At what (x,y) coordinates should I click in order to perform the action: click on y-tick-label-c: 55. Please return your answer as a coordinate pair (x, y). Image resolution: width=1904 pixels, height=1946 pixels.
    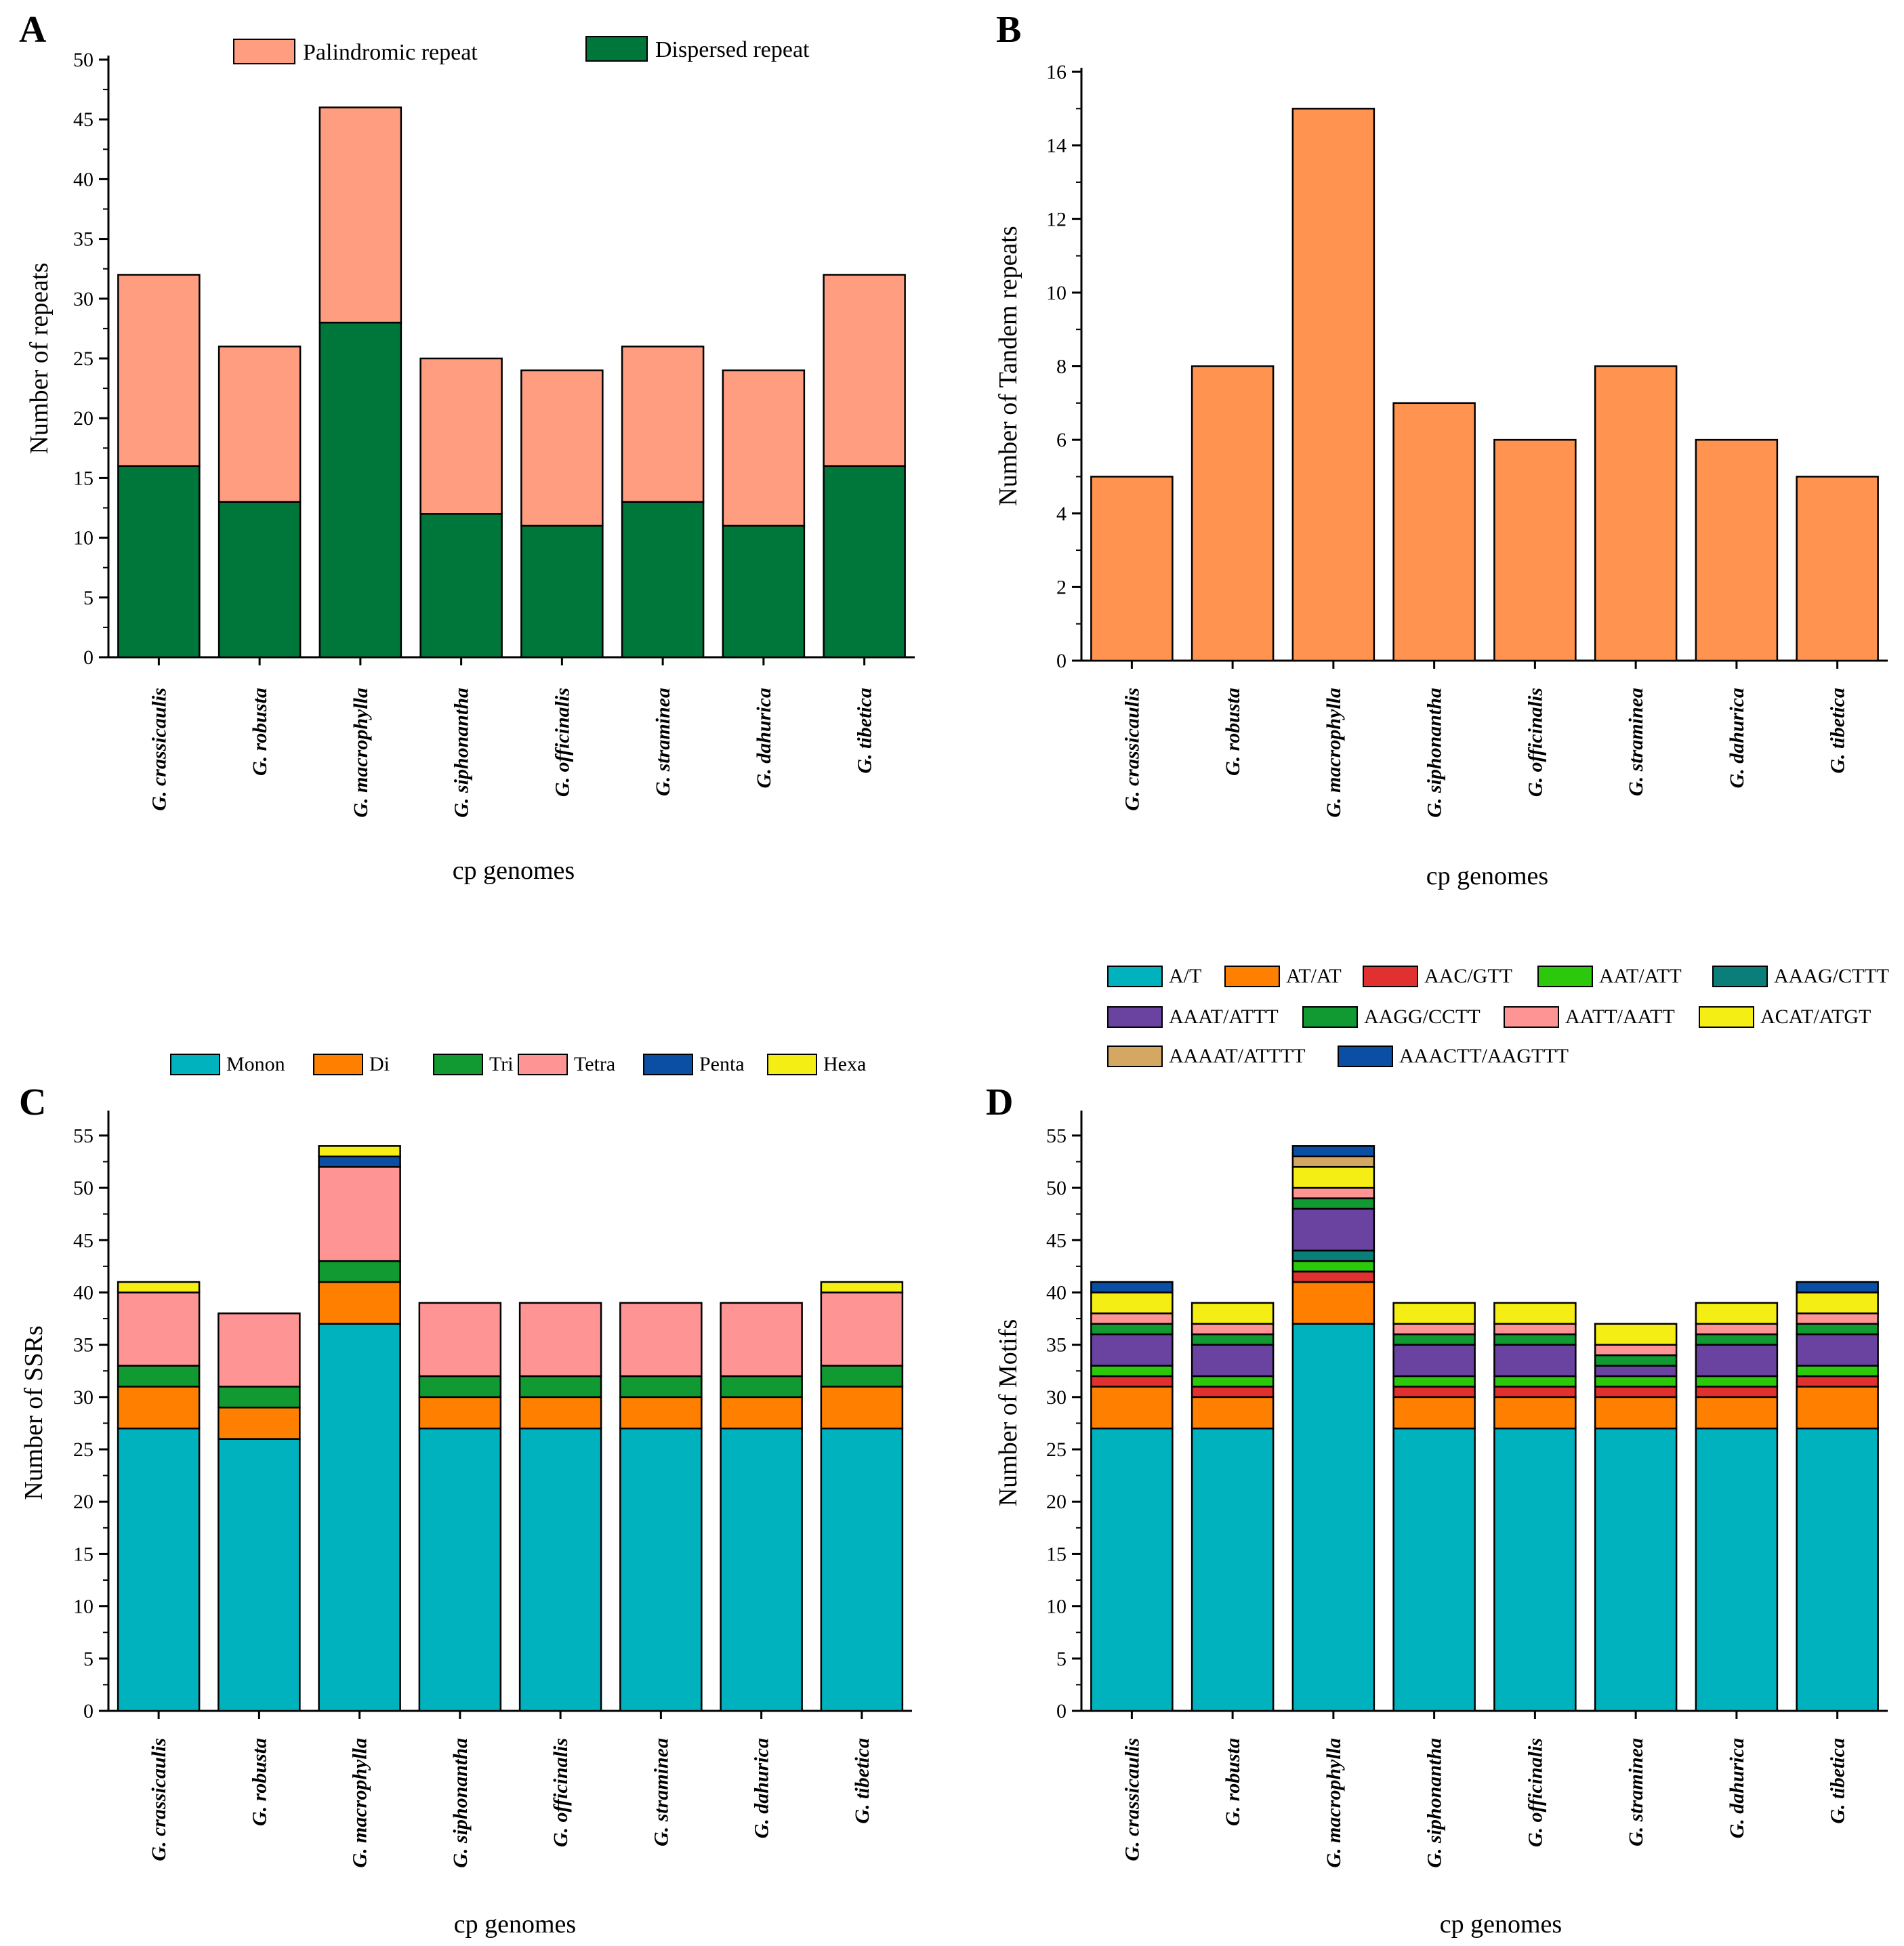
    Looking at the image, I should click on (83, 1136).